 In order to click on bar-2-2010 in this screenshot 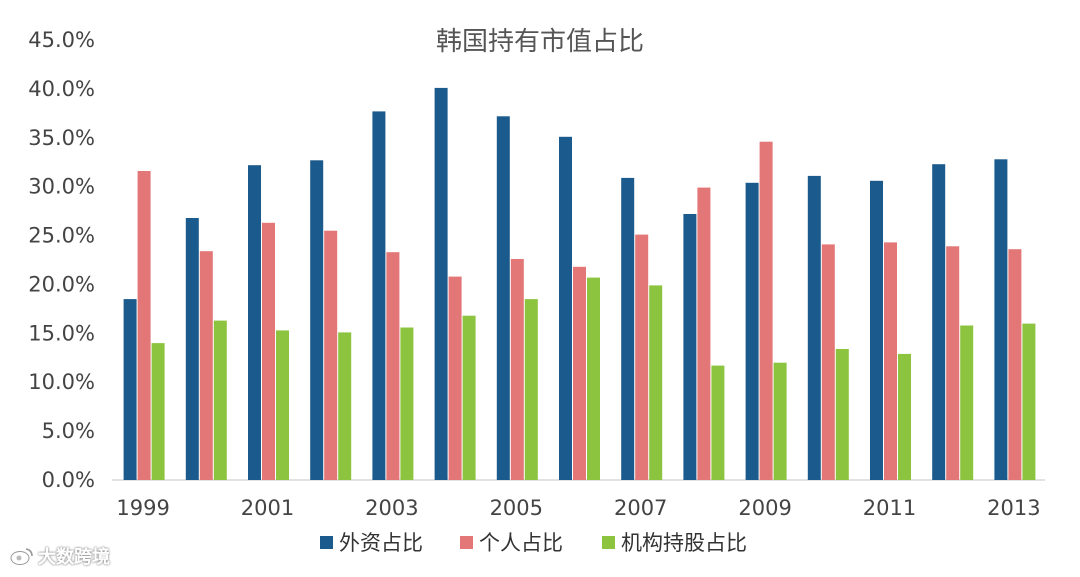, I will do `click(828, 362)`.